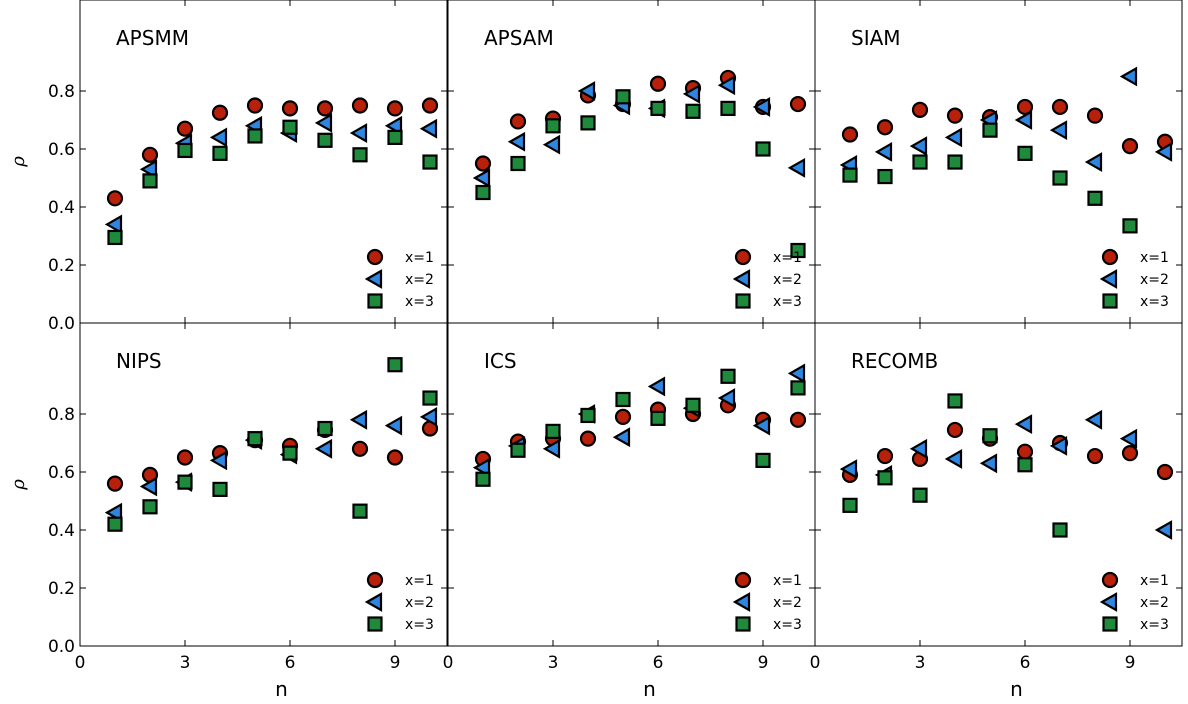  Describe the element at coordinates (519, 38) in the screenshot. I see `panel-title: APSAM` at that location.